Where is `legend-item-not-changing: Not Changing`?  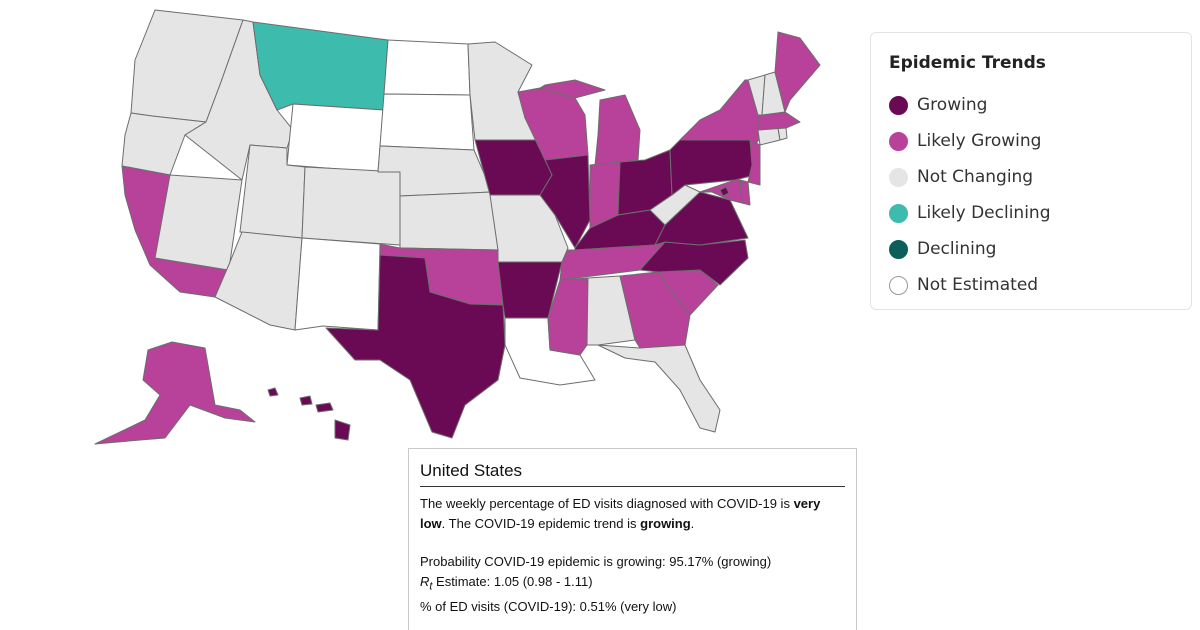
legend-item-not-changing: Not Changing is located at coordinates (1031, 177).